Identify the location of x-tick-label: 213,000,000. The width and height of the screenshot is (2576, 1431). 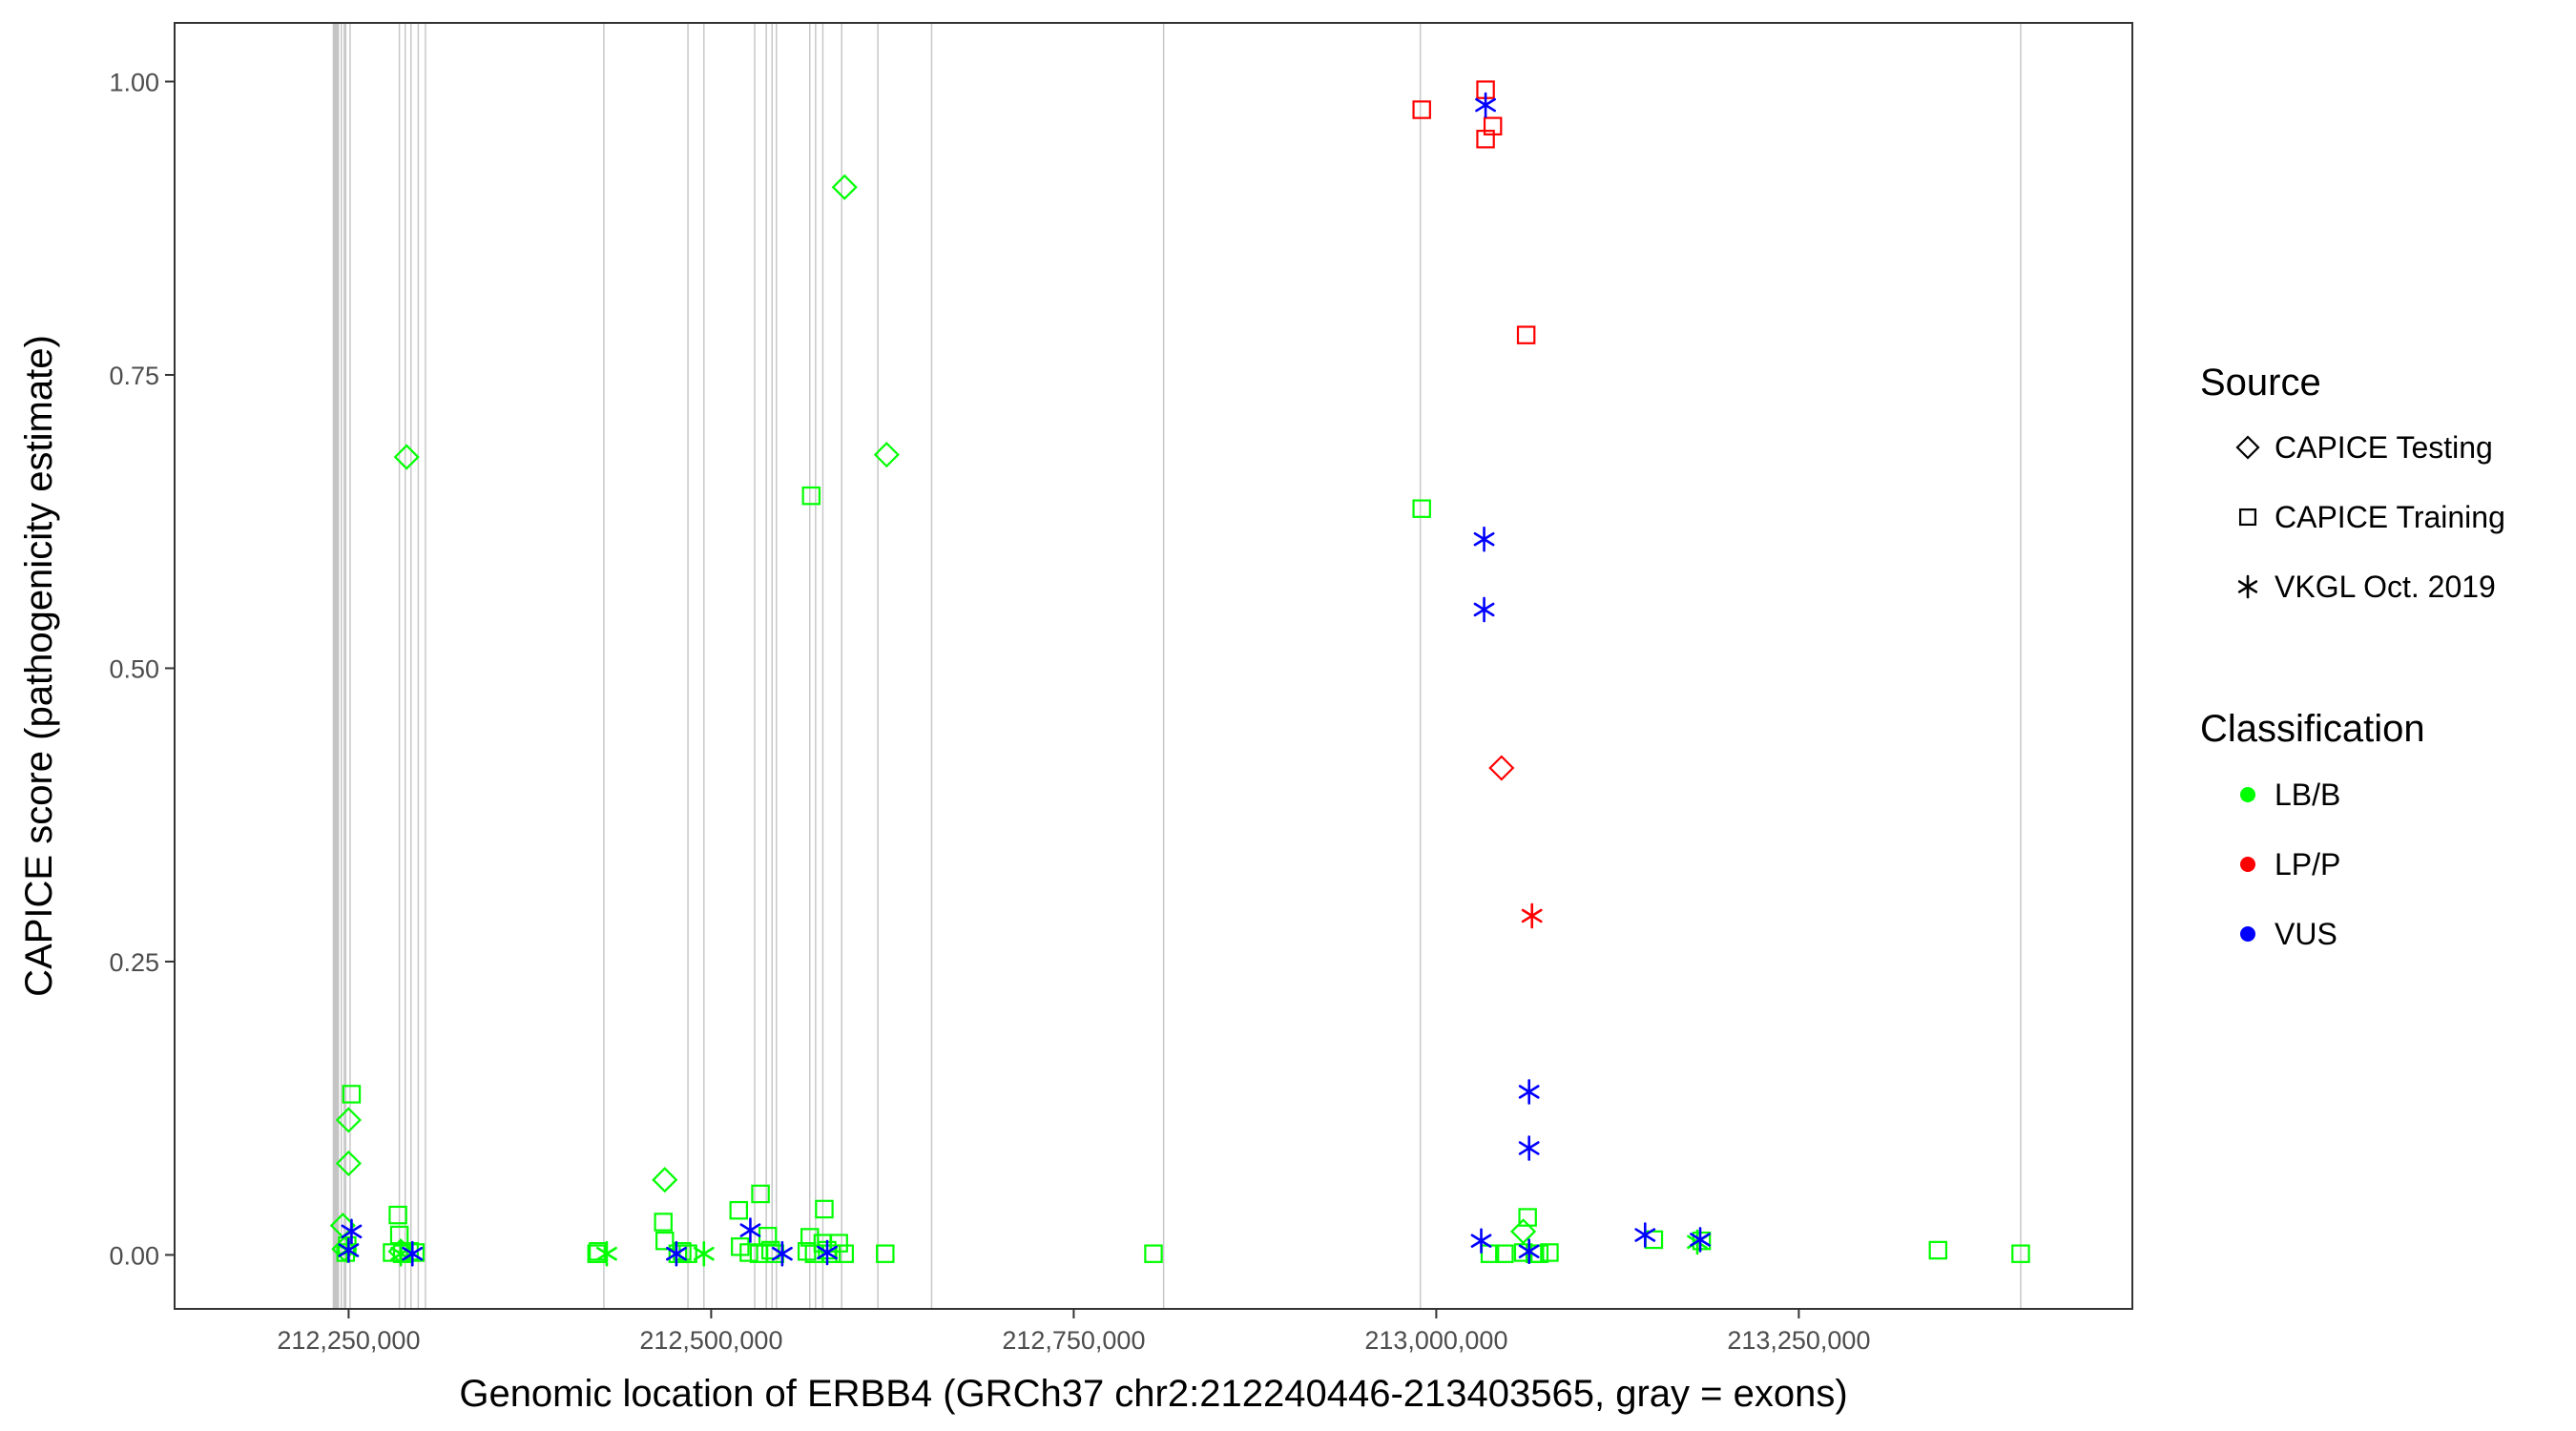
(1435, 1340).